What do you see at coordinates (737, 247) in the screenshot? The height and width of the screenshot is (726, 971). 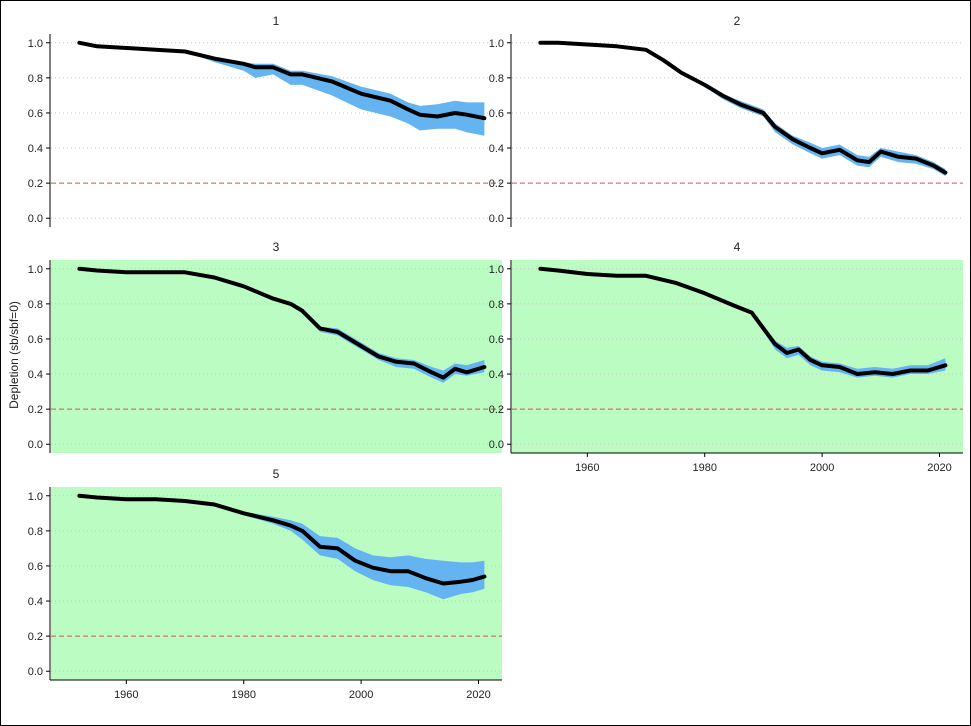 I see `panel-title: 4` at bounding box center [737, 247].